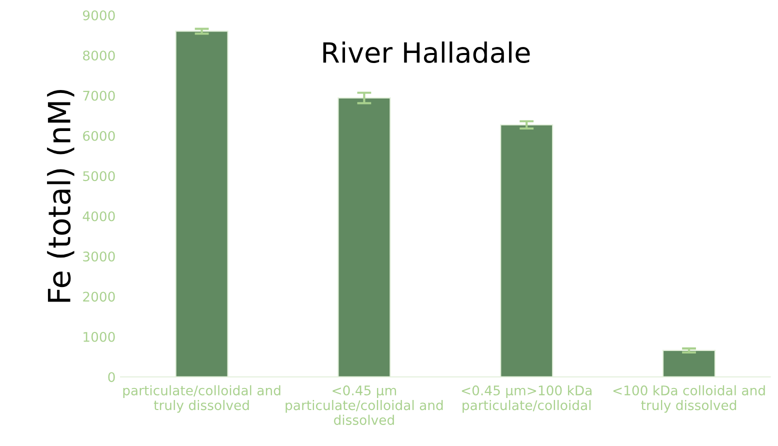 Image resolution: width=778 pixels, height=446 pixels. I want to click on y-axis-title: Fe (total) (nM), so click(60, 196).